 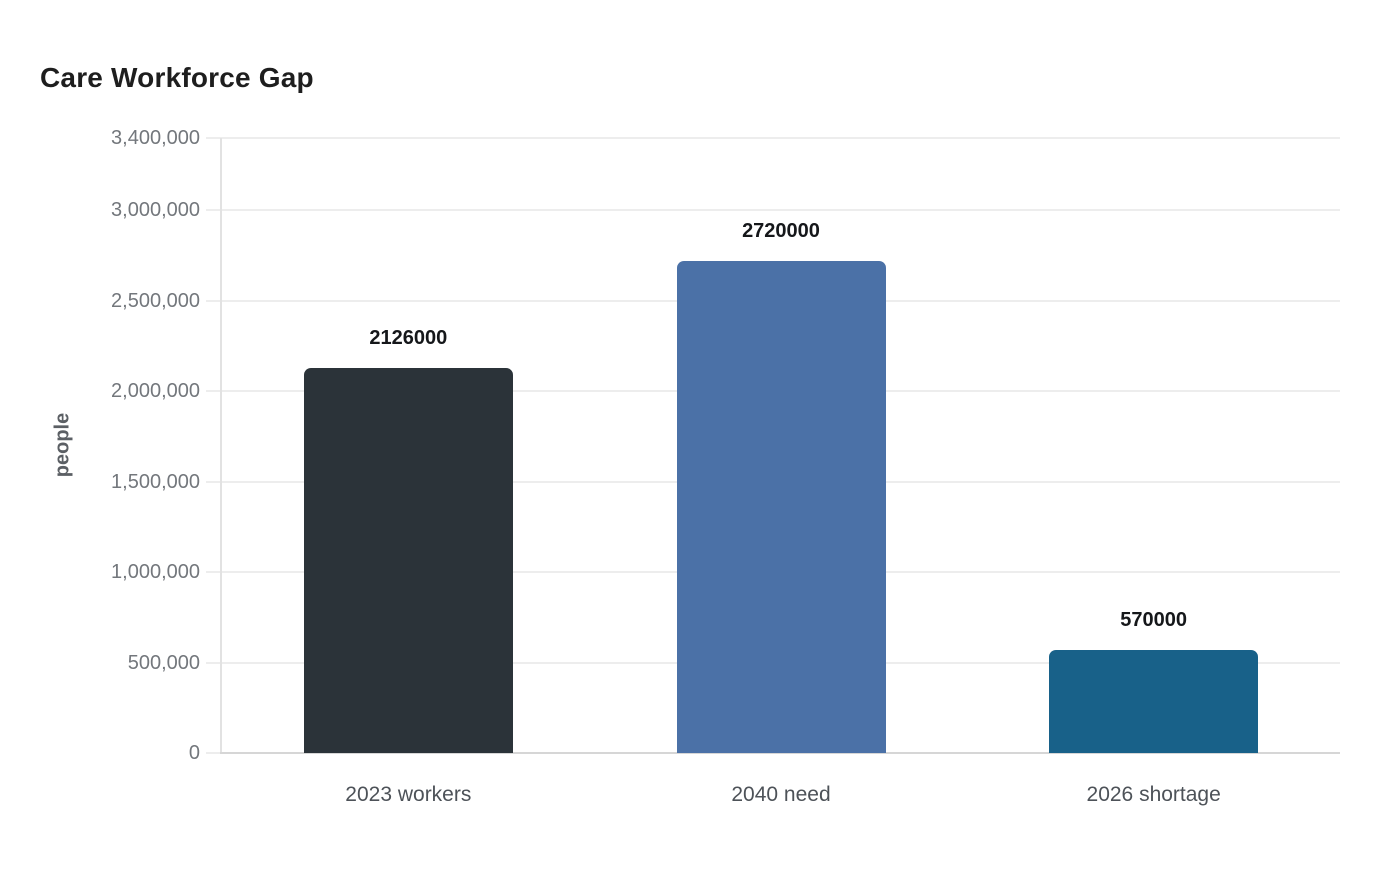 I want to click on y-axis-line, so click(x=221, y=445).